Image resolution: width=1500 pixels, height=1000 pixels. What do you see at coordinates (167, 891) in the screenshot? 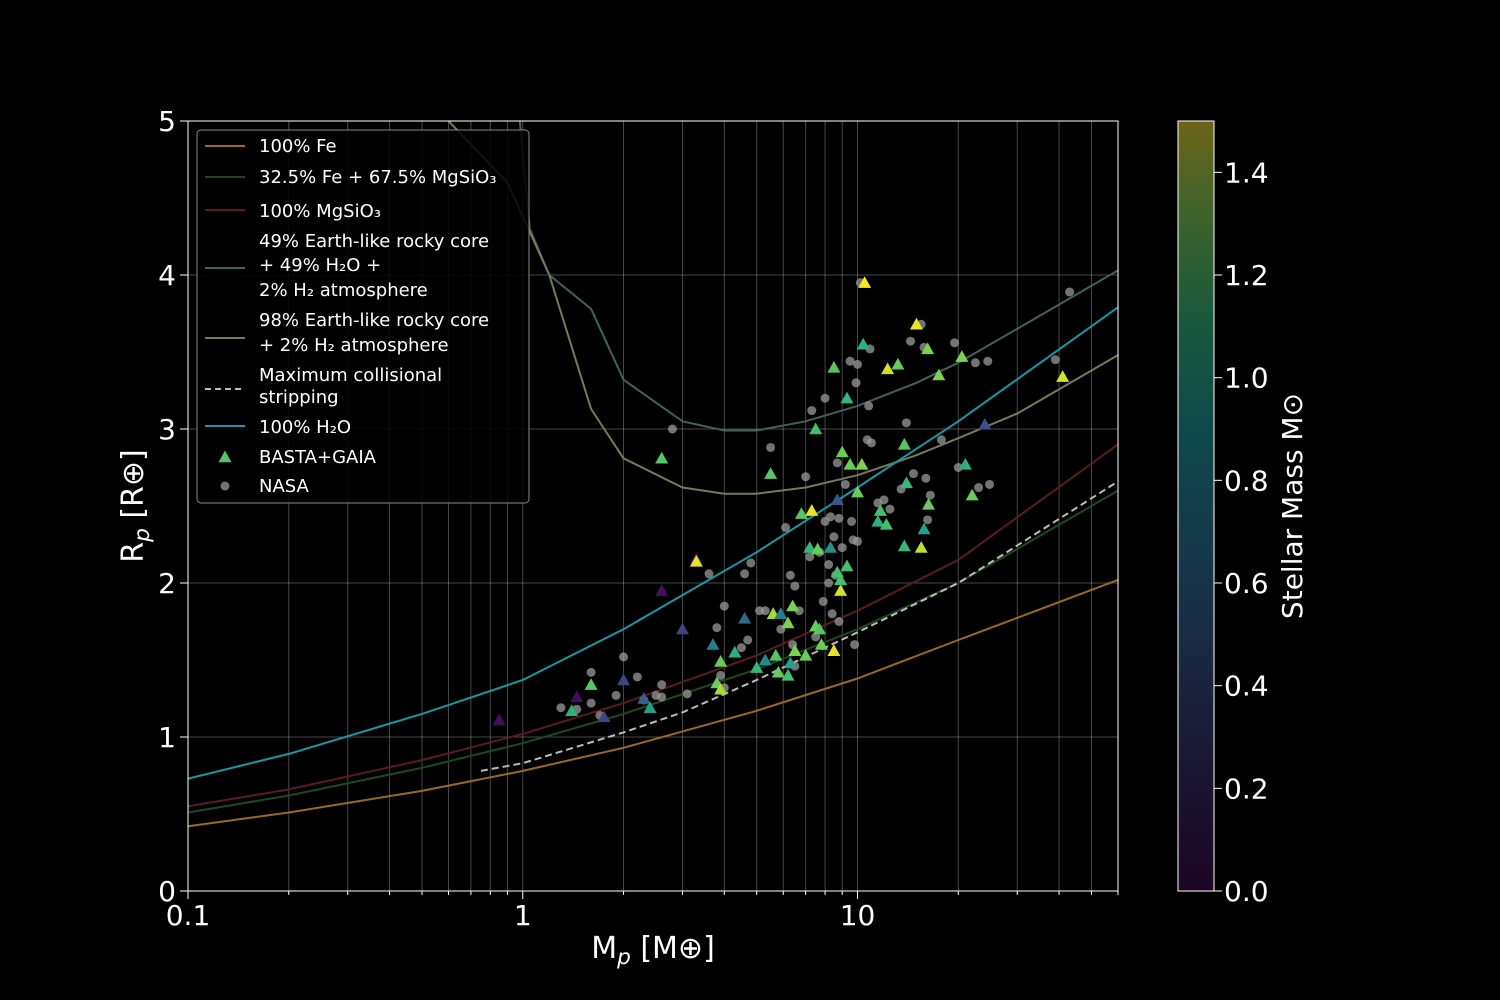
I see `y-tick-label: 0` at bounding box center [167, 891].